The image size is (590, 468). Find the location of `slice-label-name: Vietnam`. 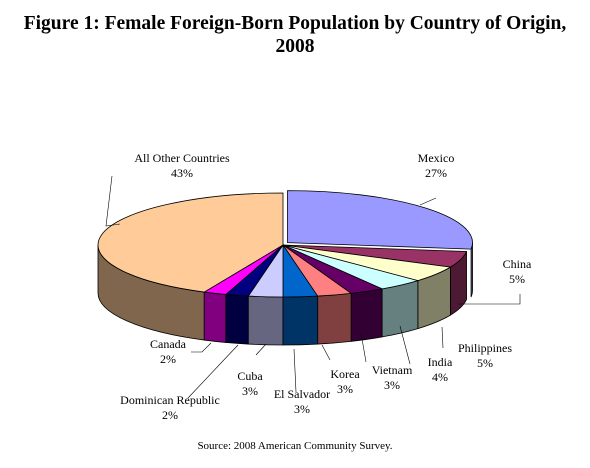

slice-label-name: Vietnam is located at coordinates (392, 370).